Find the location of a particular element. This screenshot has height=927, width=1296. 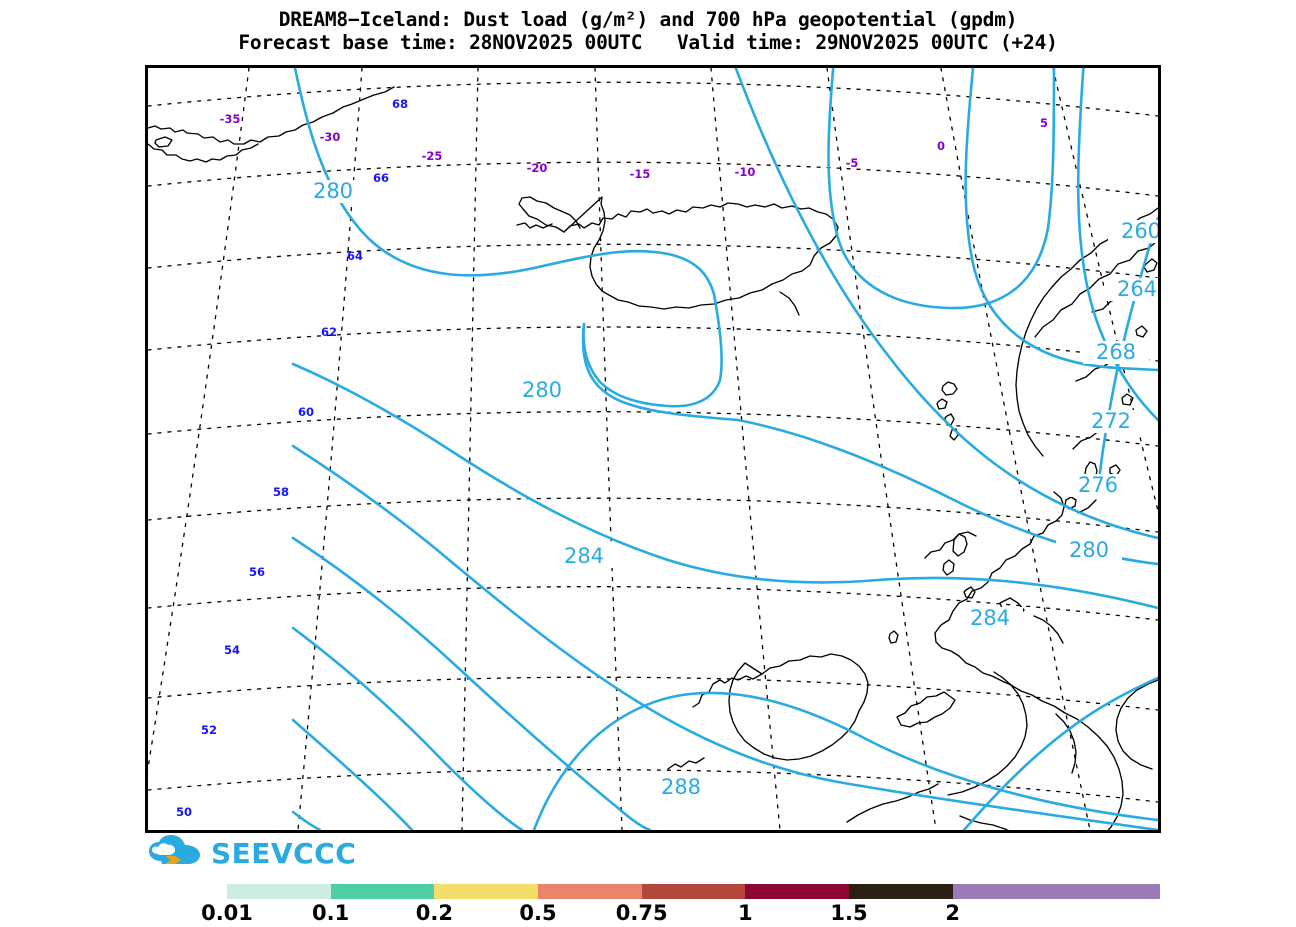

coastline-scotland-west is located at coordinates (950, 545).